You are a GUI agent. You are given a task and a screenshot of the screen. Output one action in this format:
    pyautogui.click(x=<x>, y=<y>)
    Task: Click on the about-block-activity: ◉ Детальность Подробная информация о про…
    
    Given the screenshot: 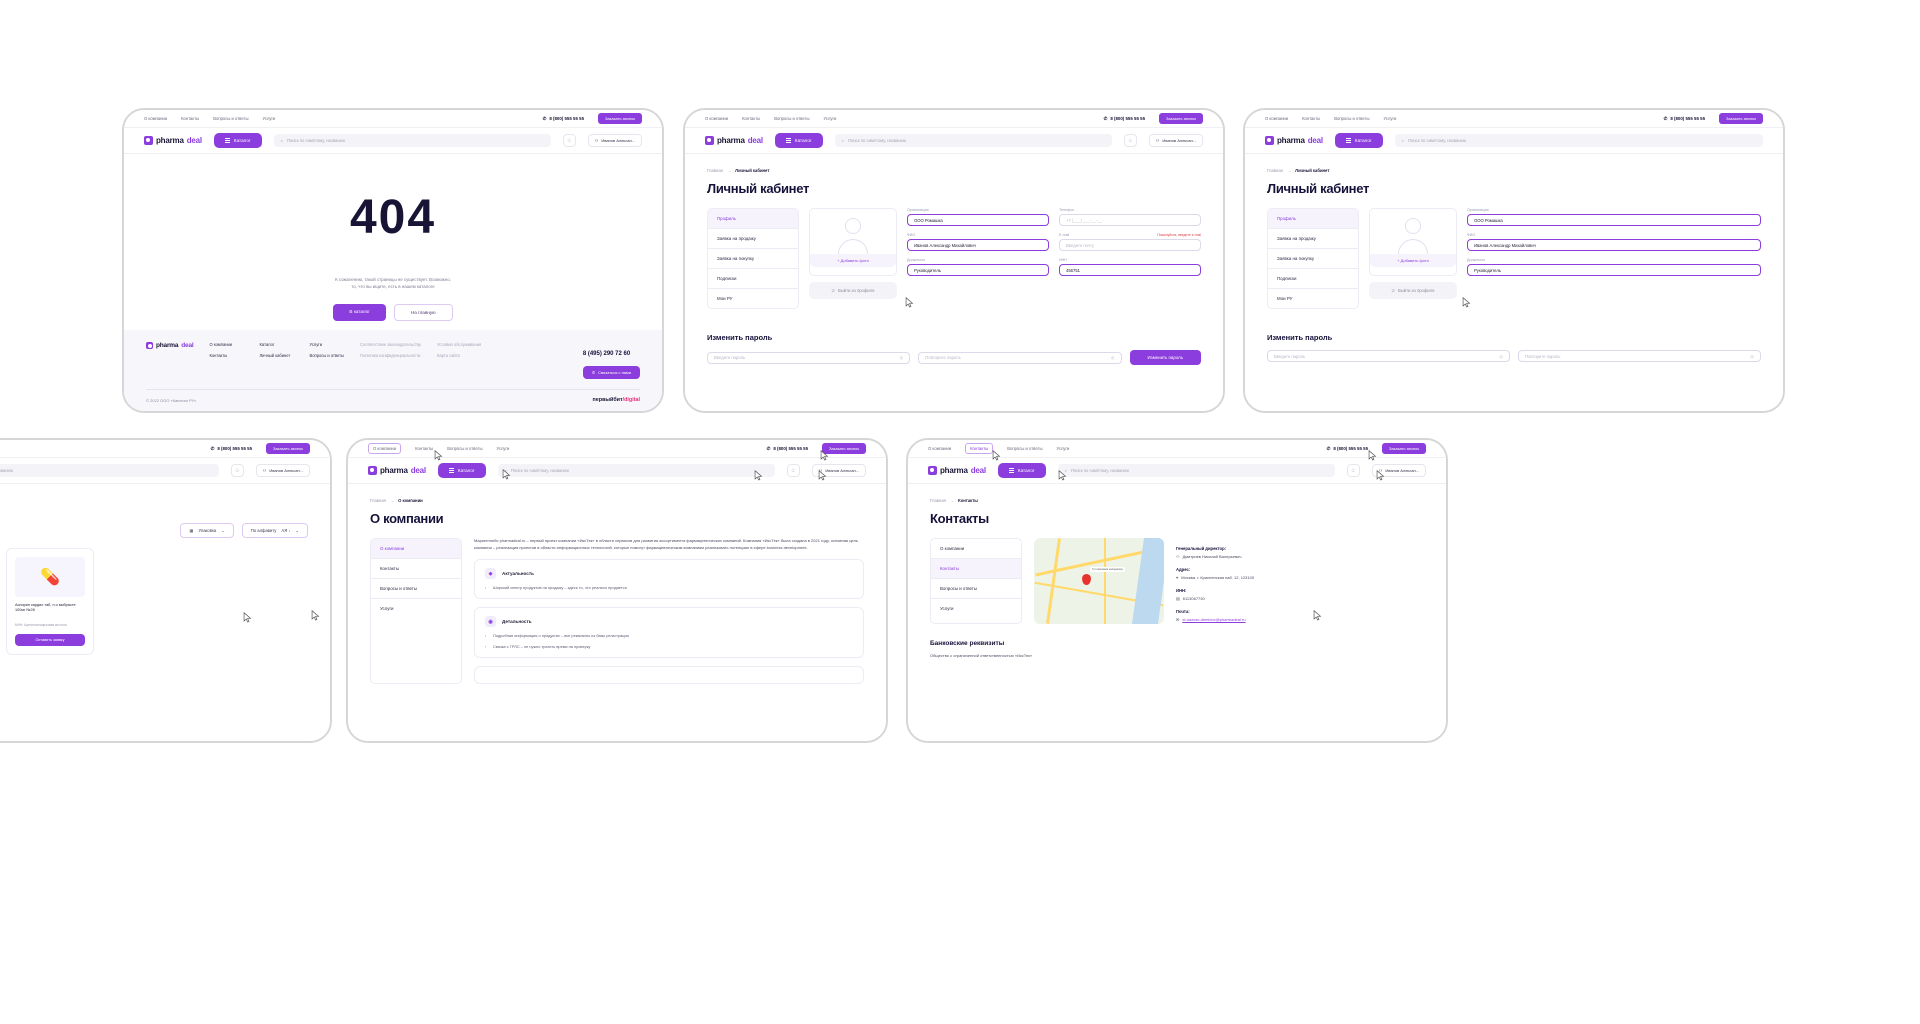 What is the action you would take?
    pyautogui.click(x=669, y=633)
    